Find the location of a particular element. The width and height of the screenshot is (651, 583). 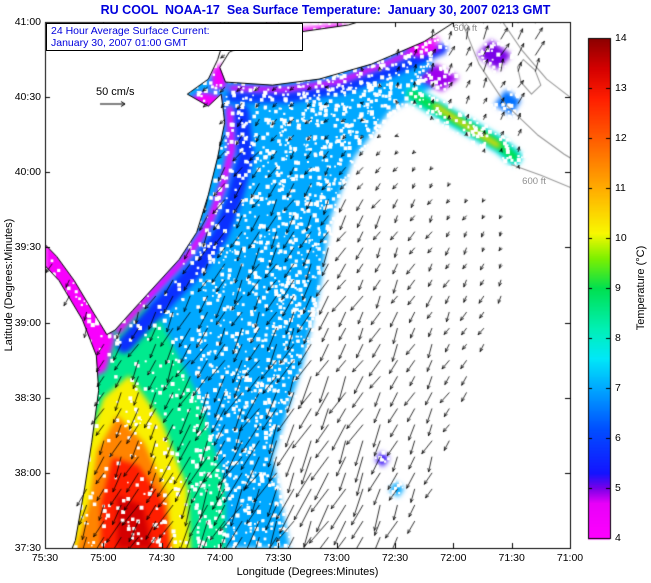

y-tick-label: 40:00 is located at coordinates (27, 172).